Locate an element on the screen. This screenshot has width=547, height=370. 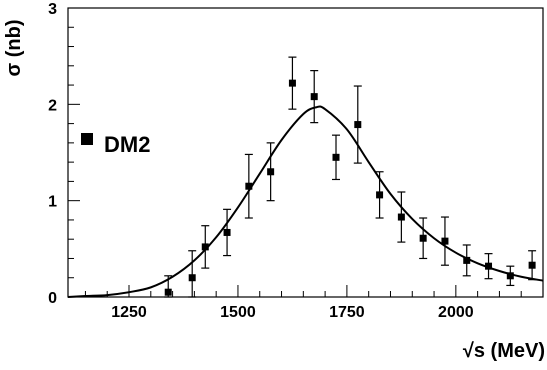
x-tick-label: 1750 is located at coordinates (347, 312).